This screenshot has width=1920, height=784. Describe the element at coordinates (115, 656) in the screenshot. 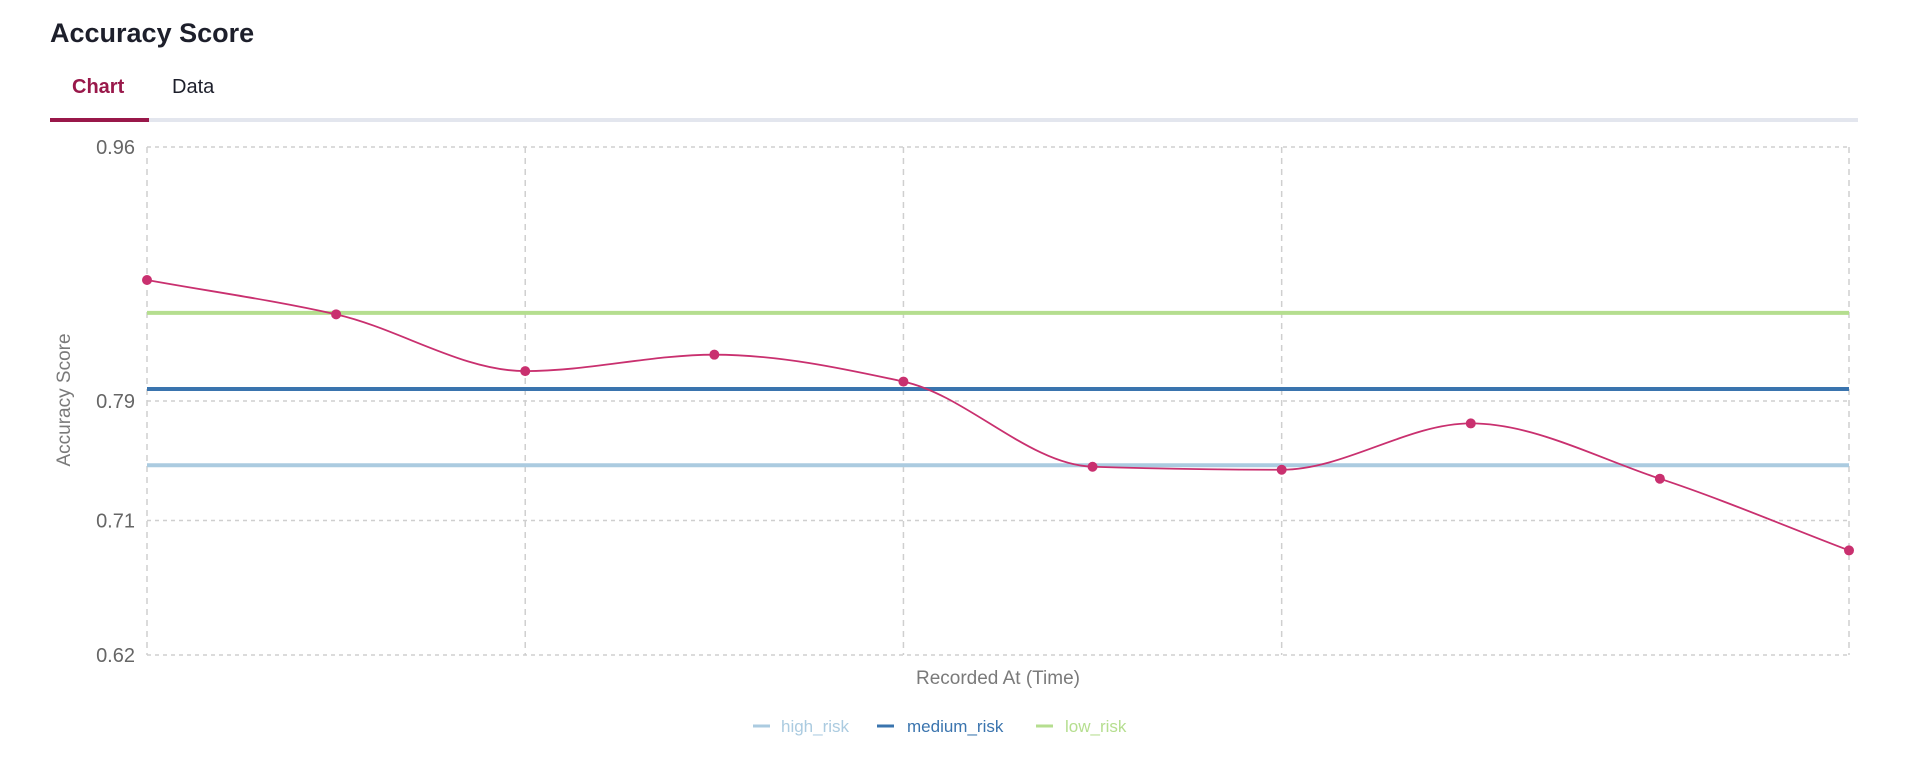

I see `y-tick-label: 0.62` at that location.